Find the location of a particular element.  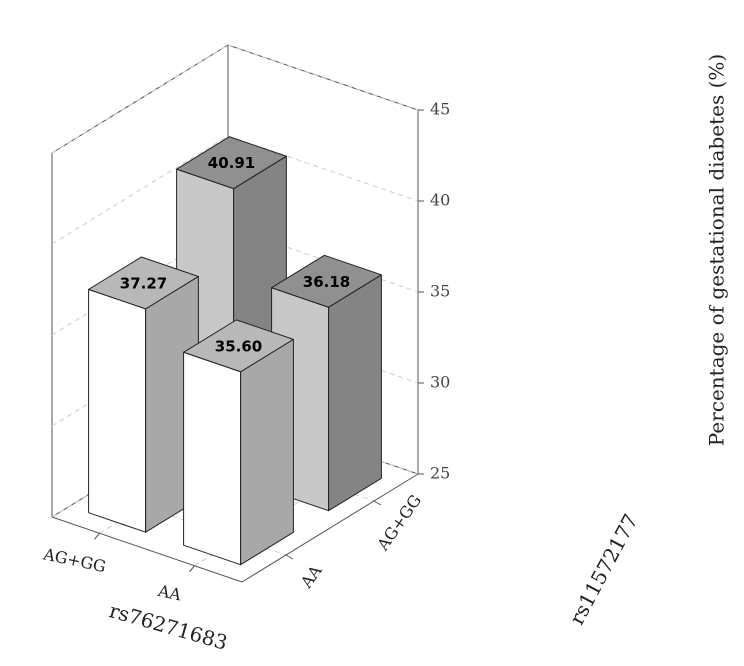

z-tick-label: 35 is located at coordinates (440, 291).